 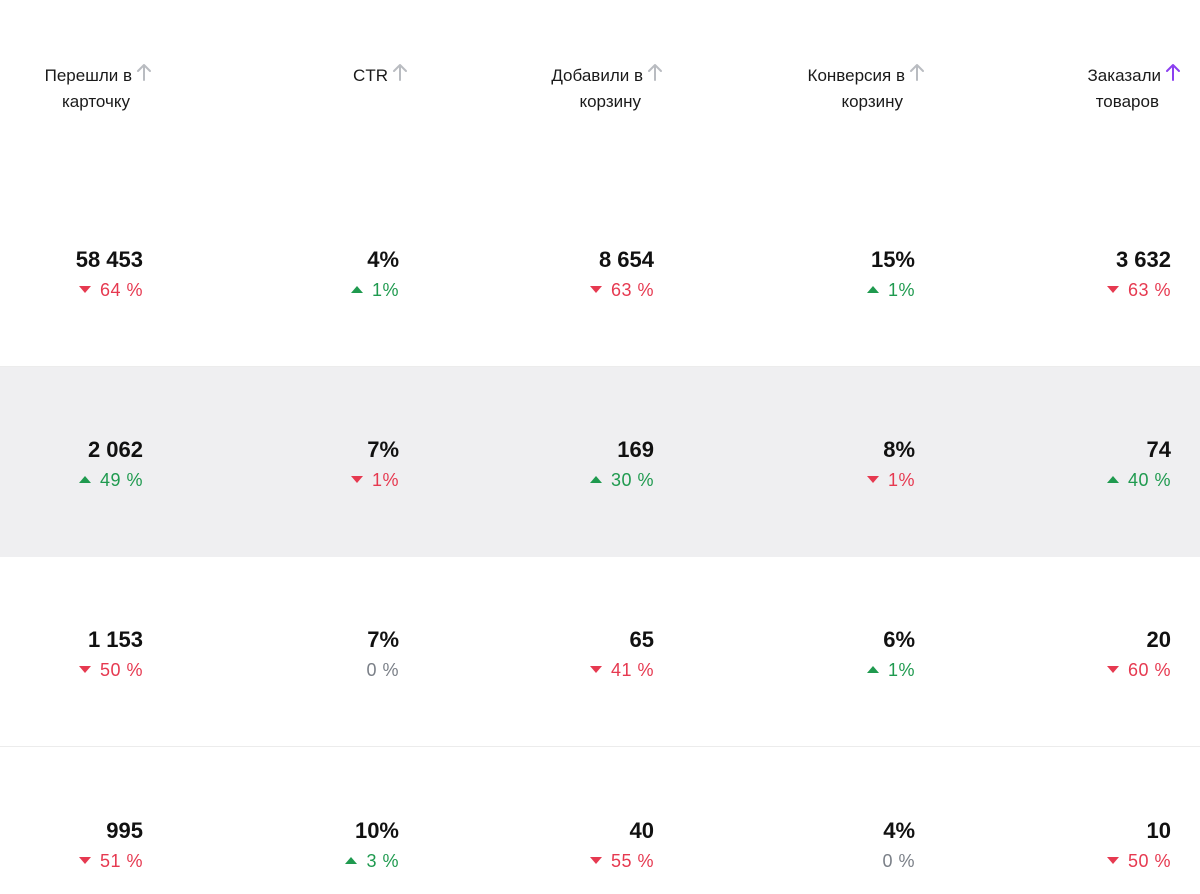 I want to click on sort-arrow-up-active-icon, so click(x=1173, y=72).